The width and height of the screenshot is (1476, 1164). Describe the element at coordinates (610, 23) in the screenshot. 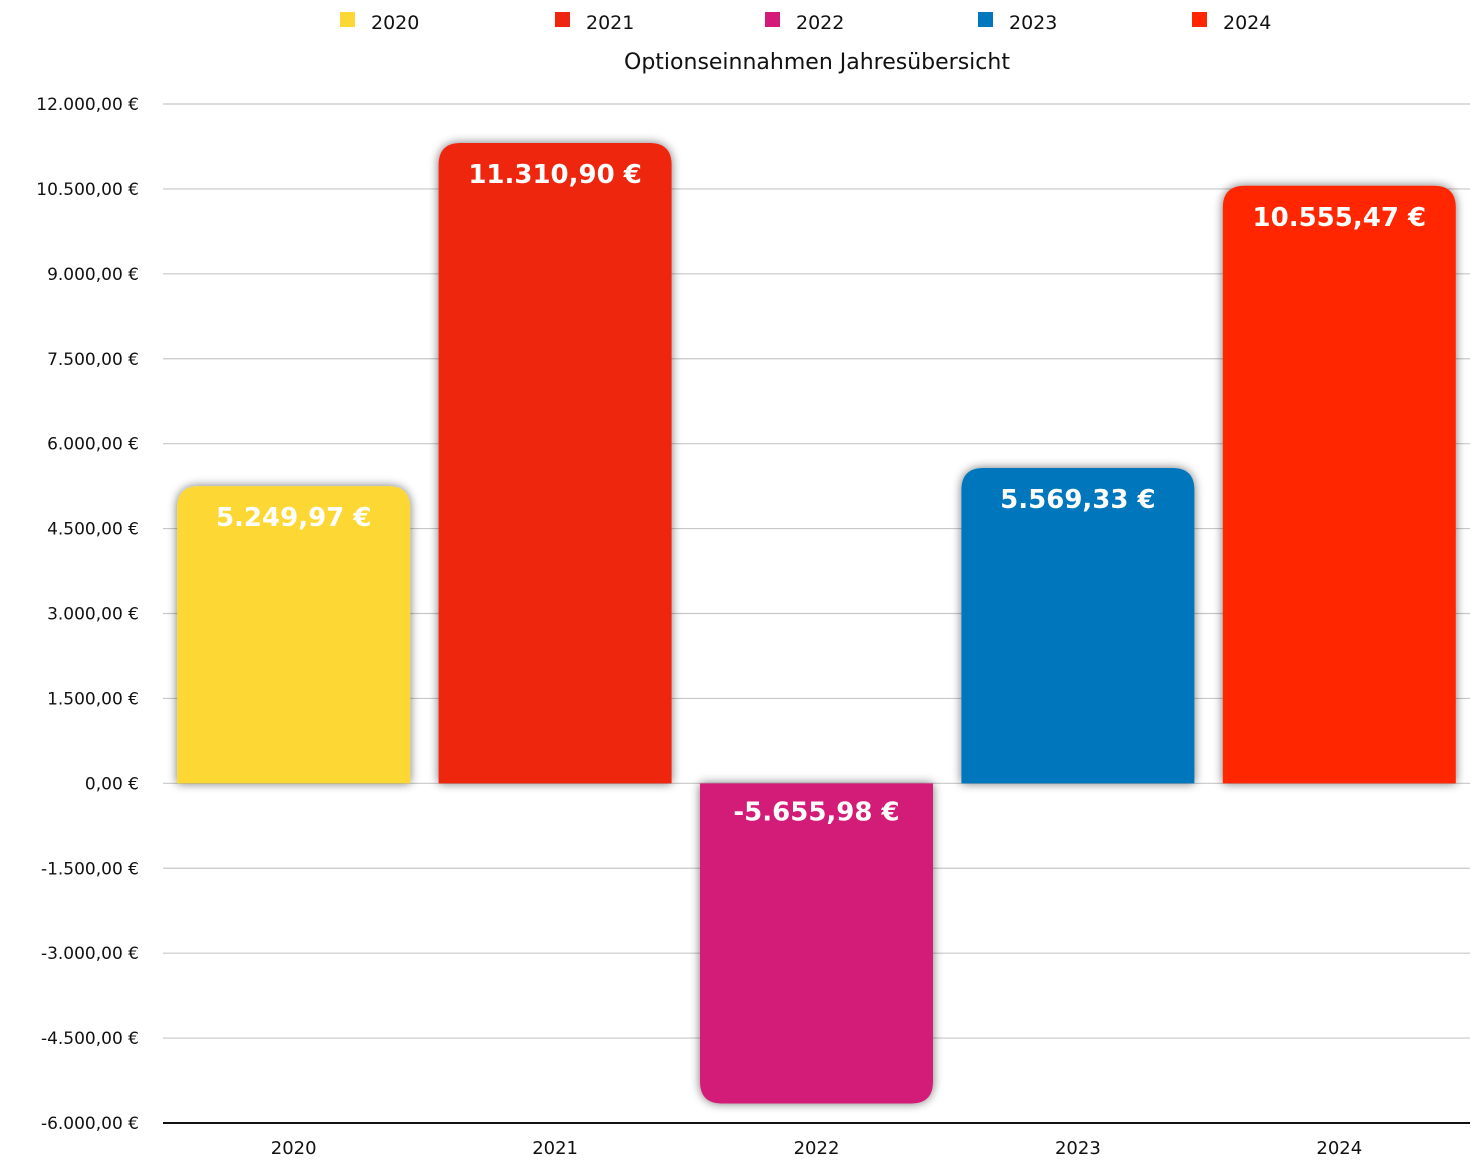

I see `legend-label-2021: 2021` at that location.